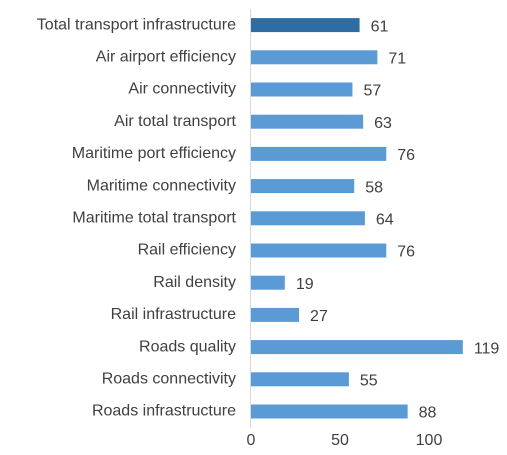 This screenshot has width=507, height=455. What do you see at coordinates (194, 282) in the screenshot?
I see `category-label: Rail density` at bounding box center [194, 282].